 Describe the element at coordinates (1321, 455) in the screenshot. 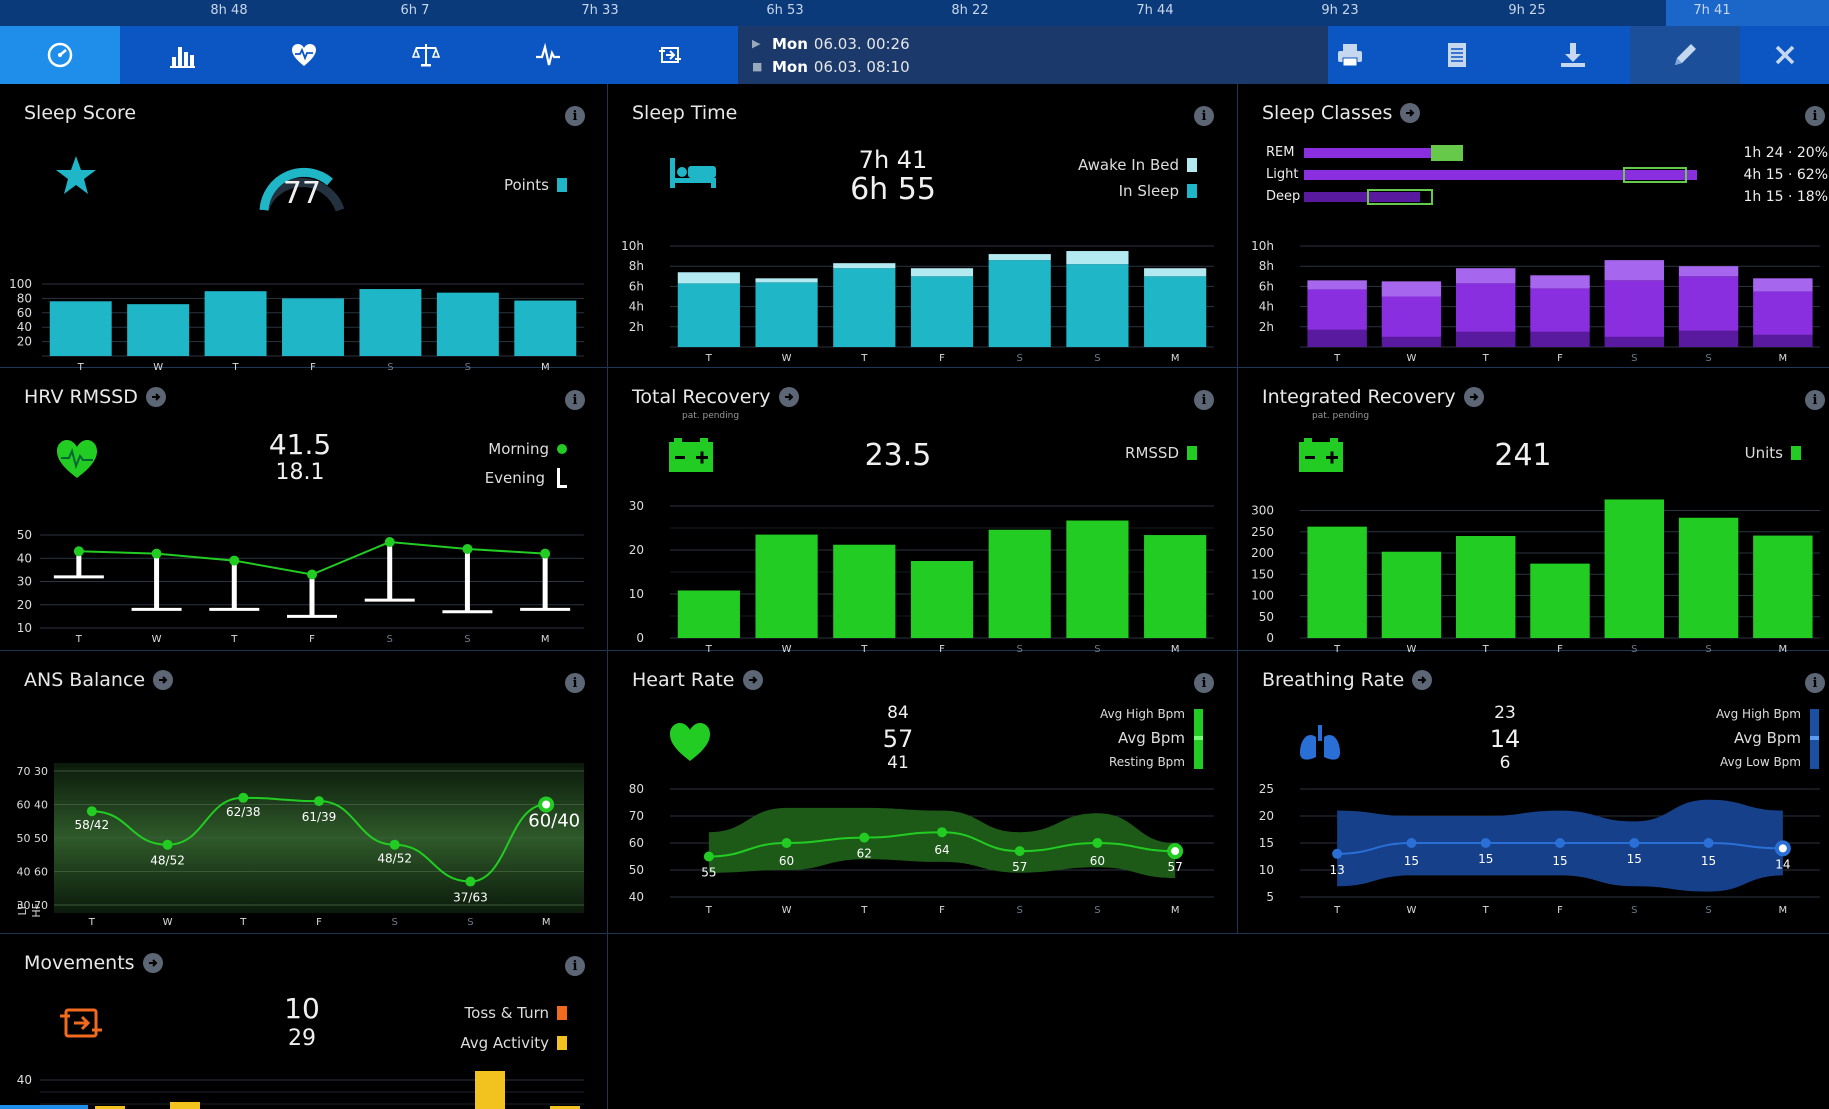

I see `battery-icon` at that location.